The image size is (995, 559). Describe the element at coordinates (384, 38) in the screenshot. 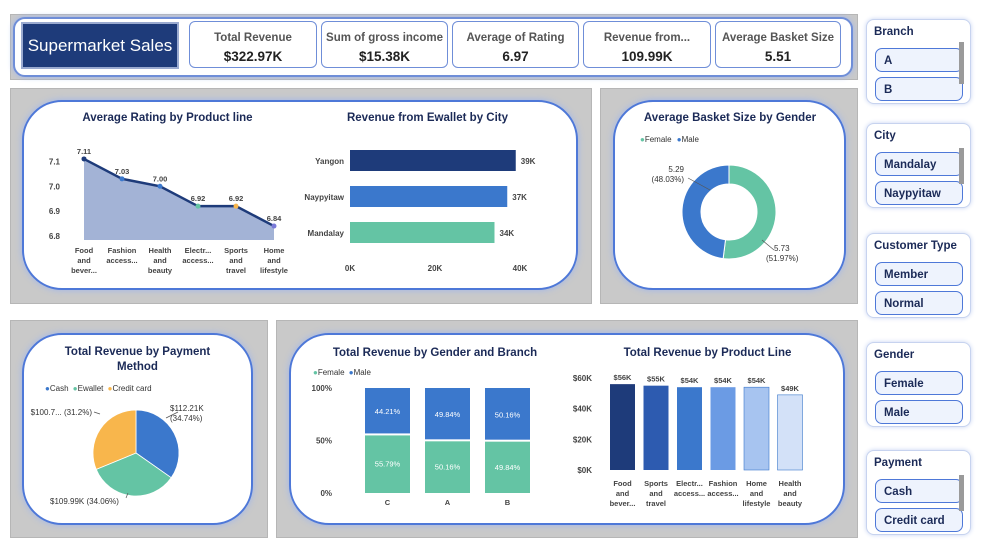

I see `kpi-label: Sum of gross income` at that location.